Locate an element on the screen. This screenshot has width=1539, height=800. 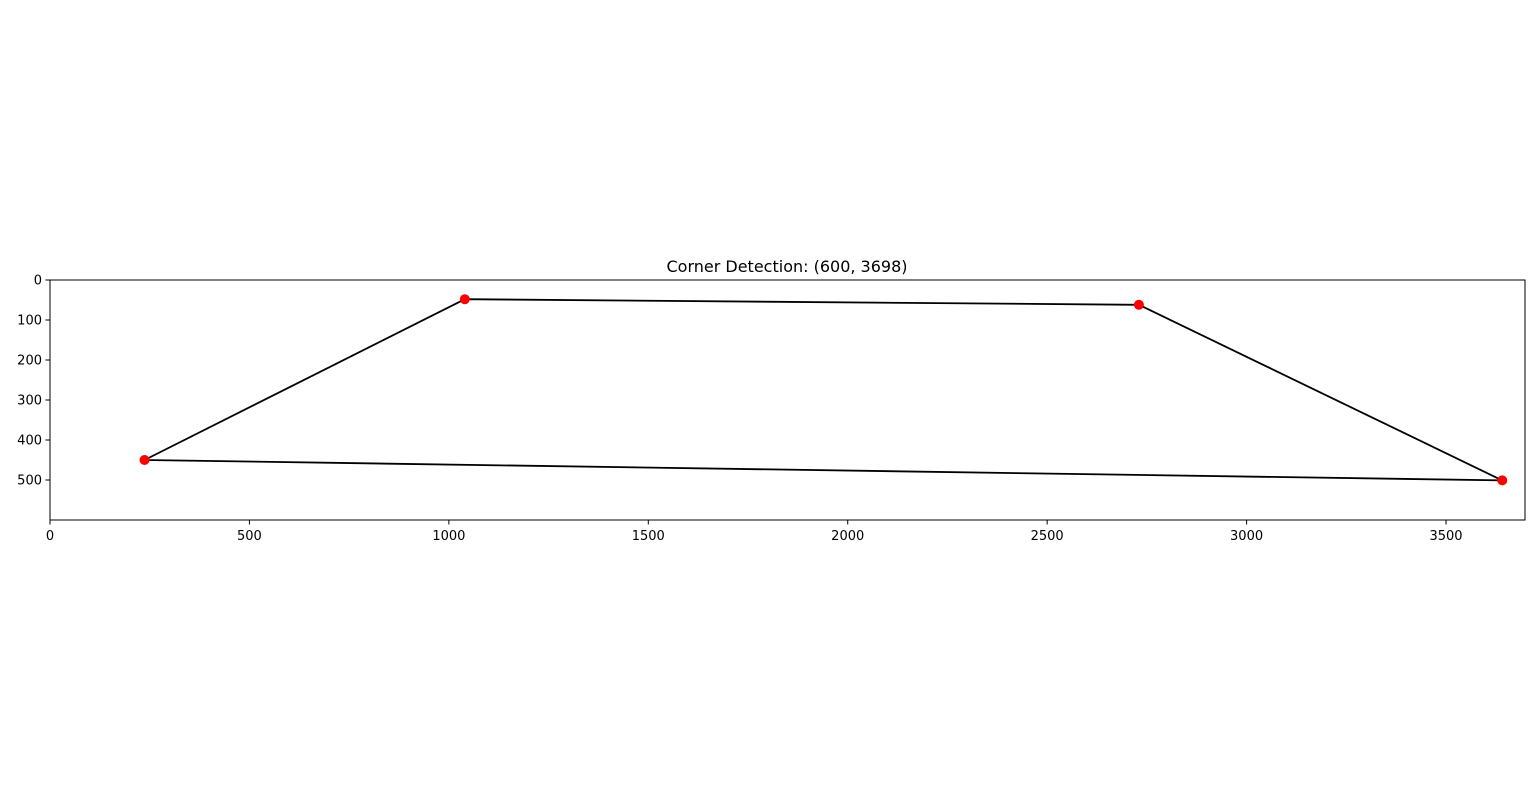
x-tick-label: 0 is located at coordinates (50, 536).